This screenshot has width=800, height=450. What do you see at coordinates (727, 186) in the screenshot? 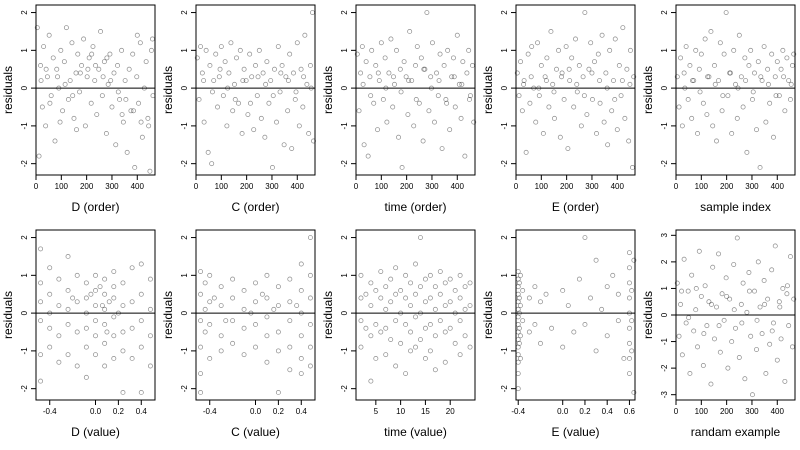
I see `x-tick-label: 200` at bounding box center [727, 186].